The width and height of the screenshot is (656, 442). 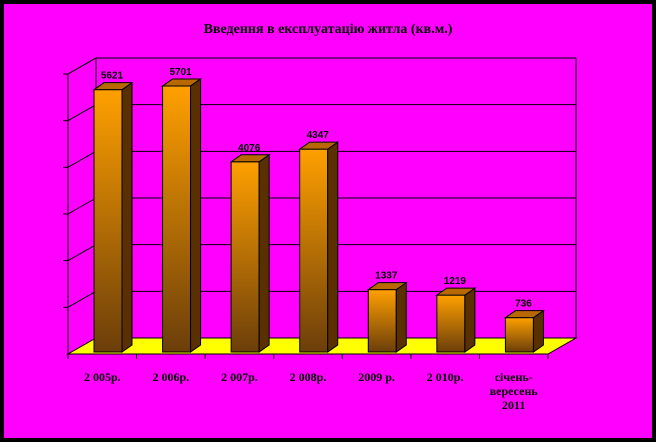 What do you see at coordinates (102, 377) in the screenshot?
I see `category-label: 2 005р.` at bounding box center [102, 377].